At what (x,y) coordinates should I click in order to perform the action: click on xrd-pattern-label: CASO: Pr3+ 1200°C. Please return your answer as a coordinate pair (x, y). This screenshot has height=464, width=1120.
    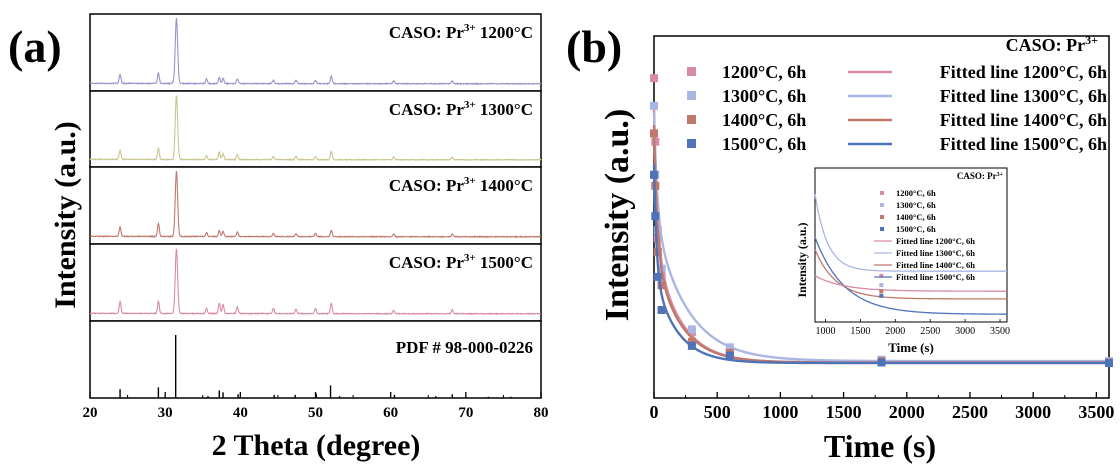
    Looking at the image, I should click on (461, 32).